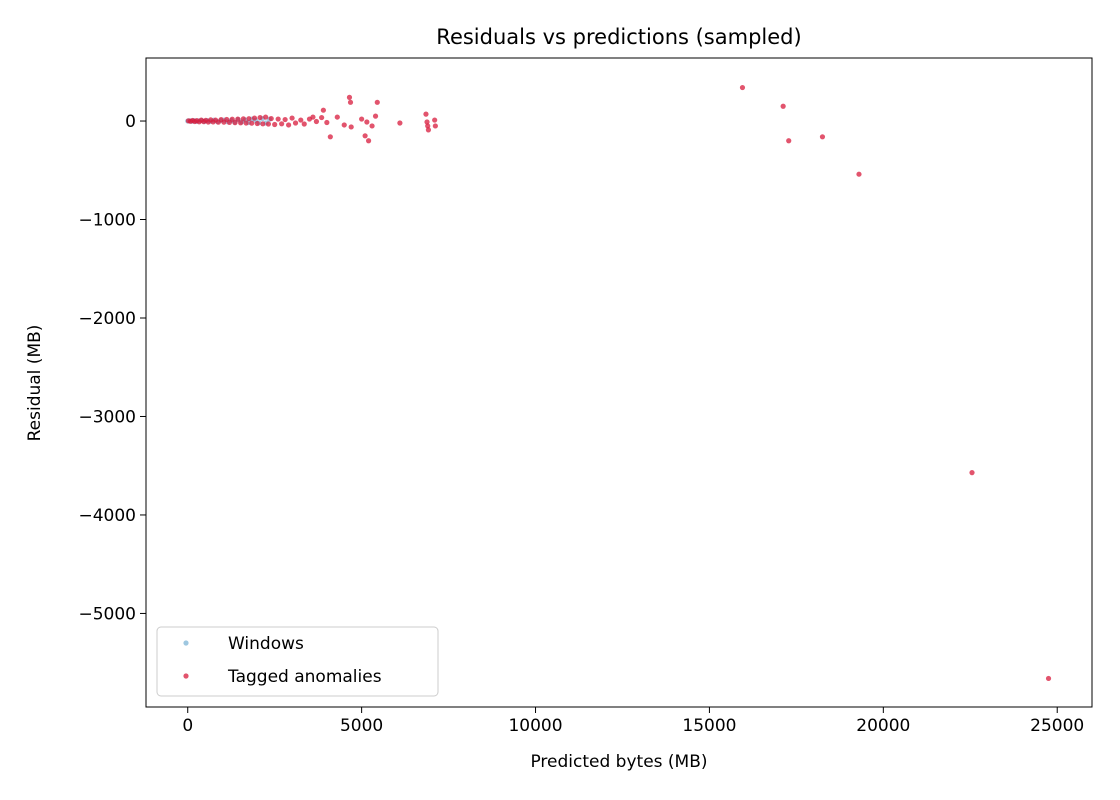 The height and width of the screenshot is (800, 1120). Describe the element at coordinates (304, 677) in the screenshot. I see `legend-label-tagged-anomalies: Tagged anomalies` at that location.